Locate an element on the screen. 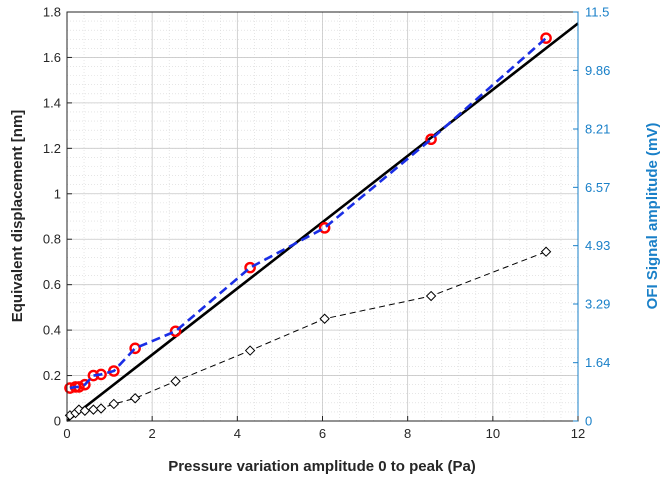  y-axis-title-right: OFI Signal amplitude (mV) is located at coordinates (652, 216).